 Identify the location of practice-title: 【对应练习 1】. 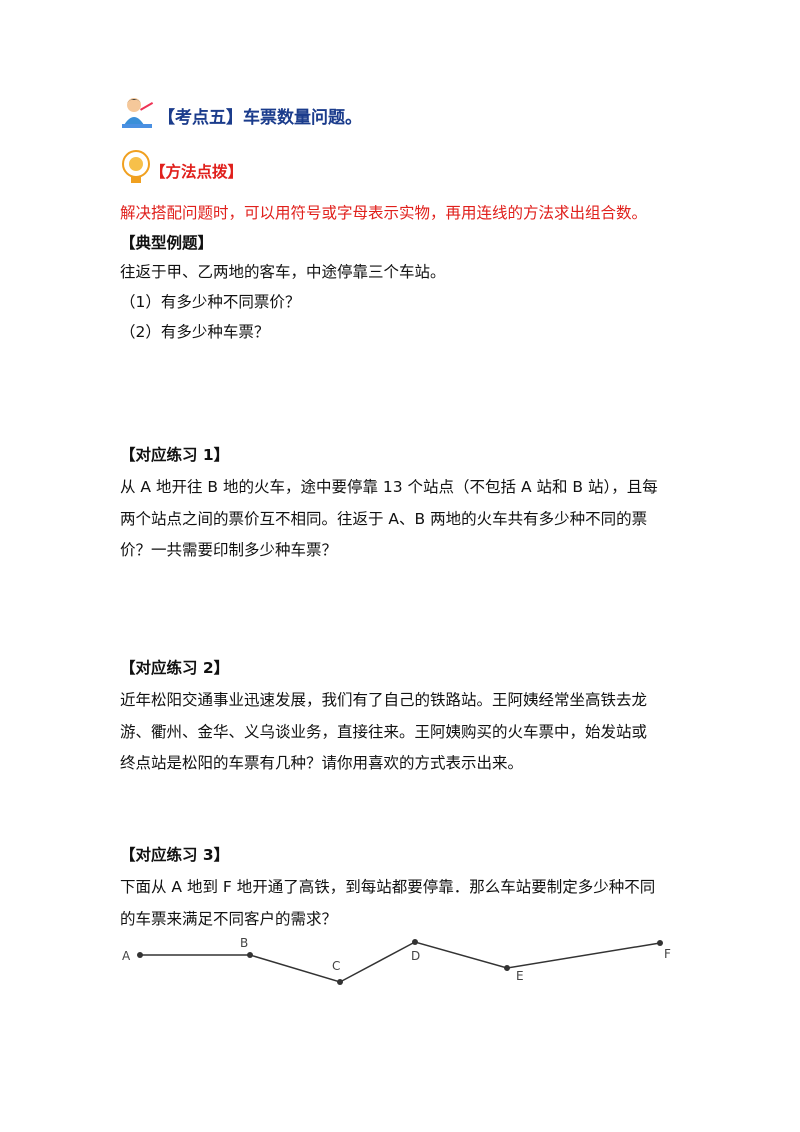
(175, 455).